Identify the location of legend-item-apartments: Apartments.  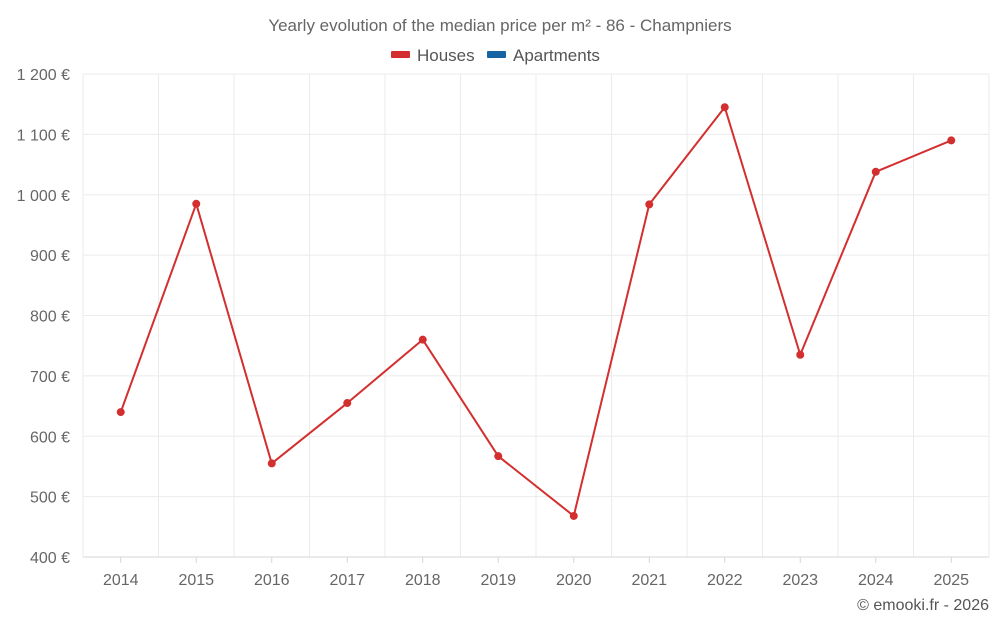
(543, 55).